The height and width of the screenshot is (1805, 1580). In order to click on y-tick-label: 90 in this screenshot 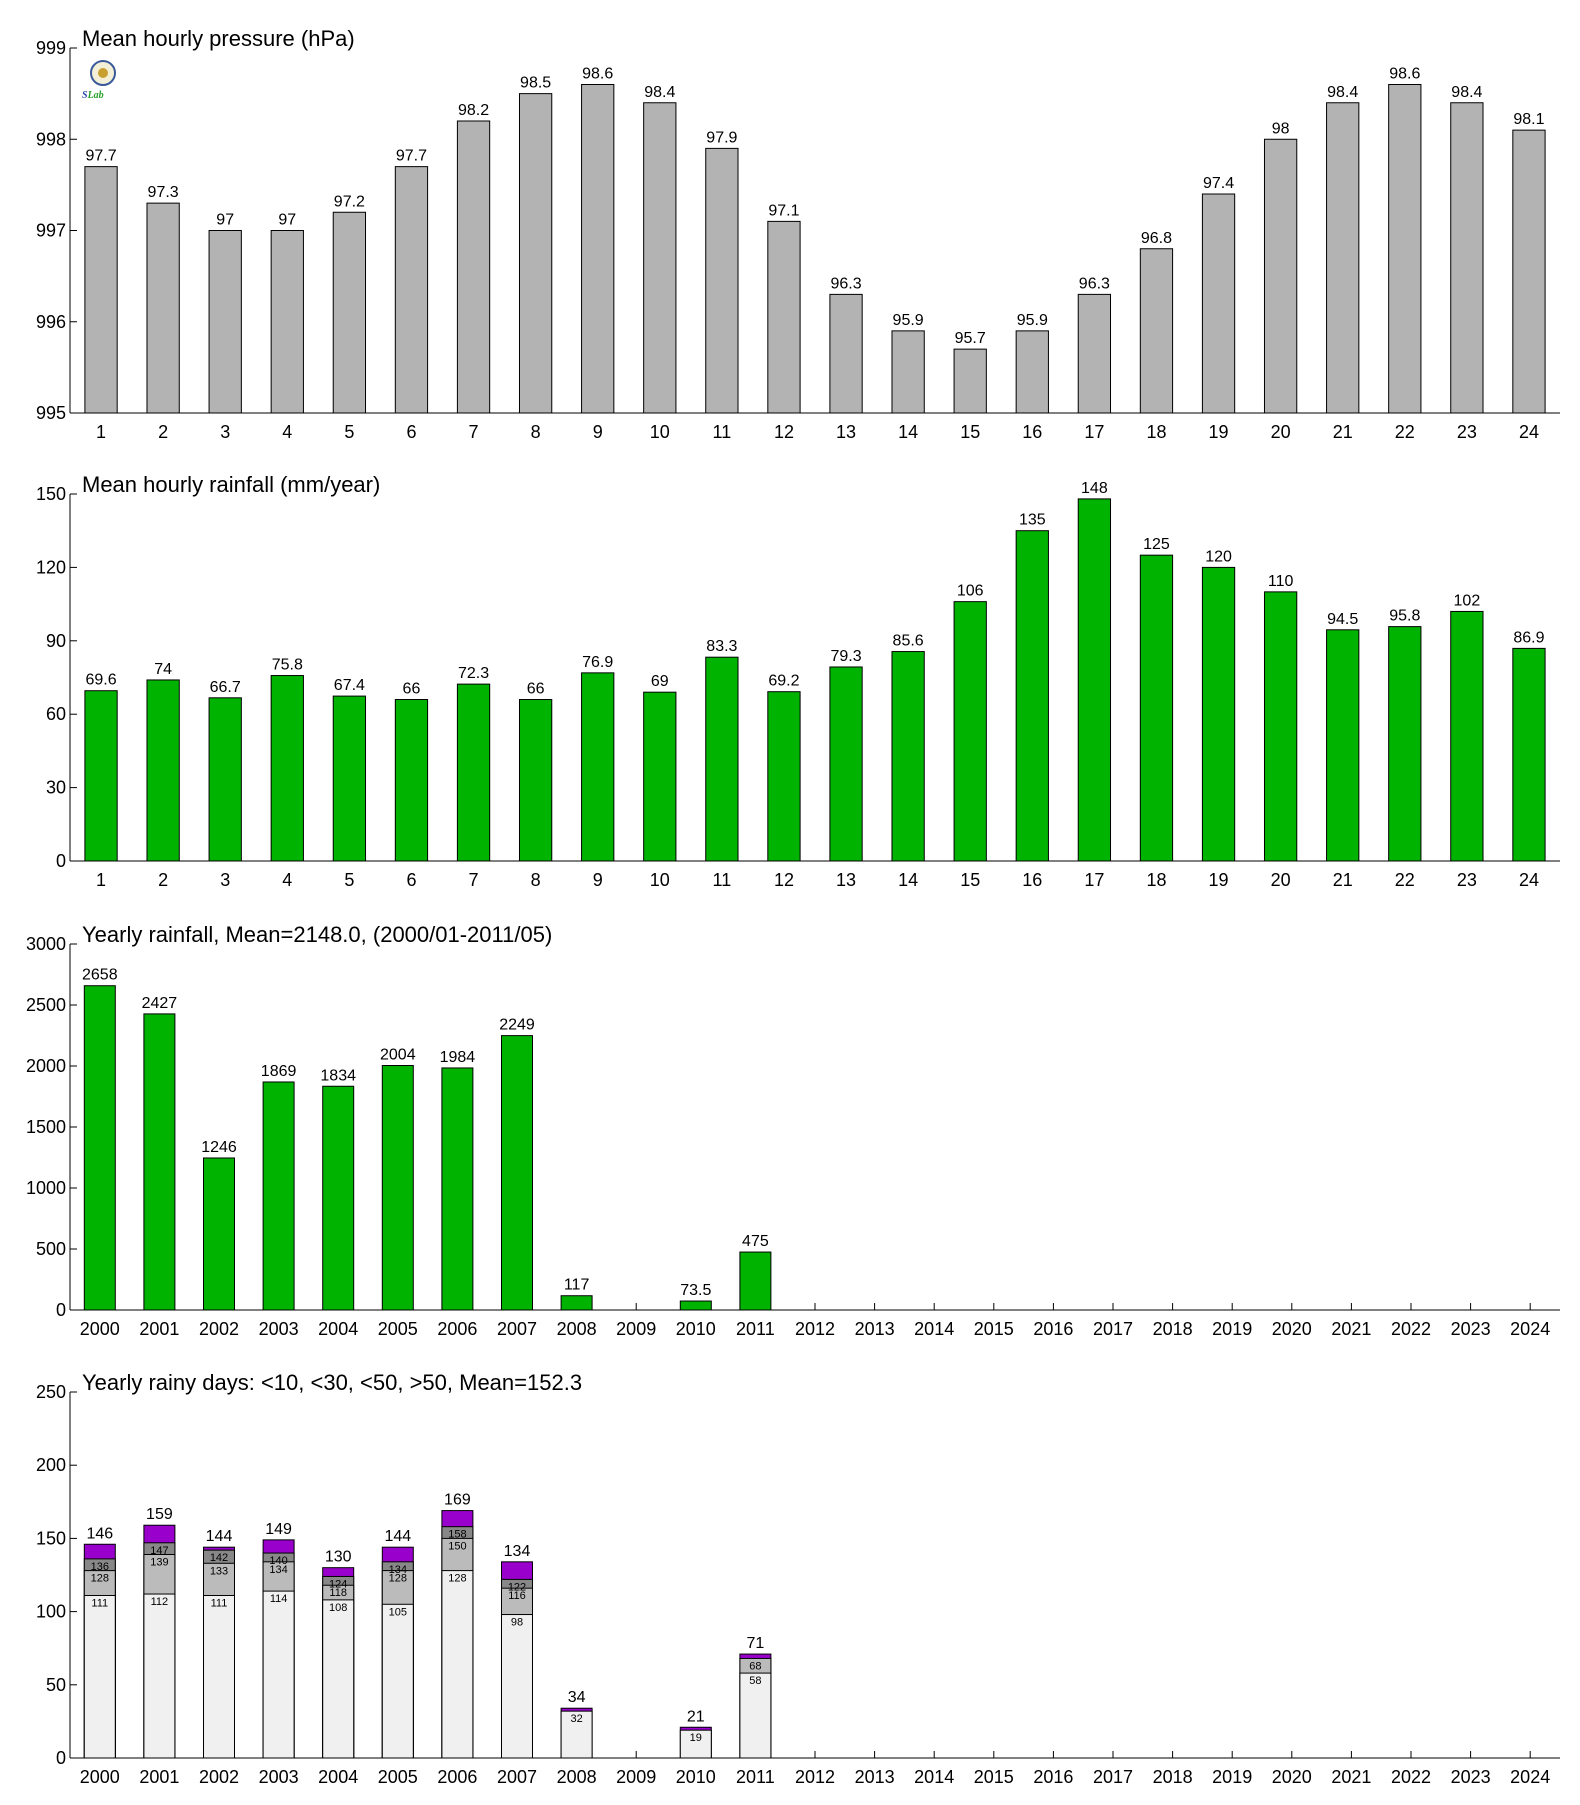, I will do `click(56, 641)`.